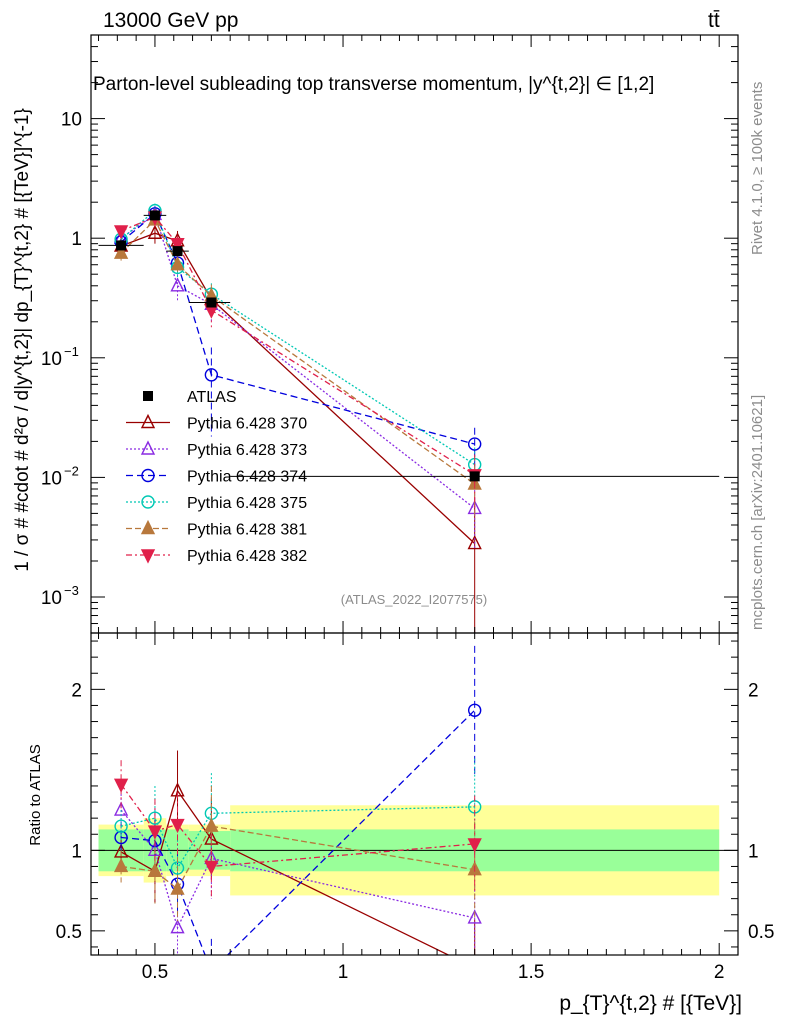 This screenshot has height=1024, width=786. I want to click on y-tick-label-4: 10, so click(71, 120).